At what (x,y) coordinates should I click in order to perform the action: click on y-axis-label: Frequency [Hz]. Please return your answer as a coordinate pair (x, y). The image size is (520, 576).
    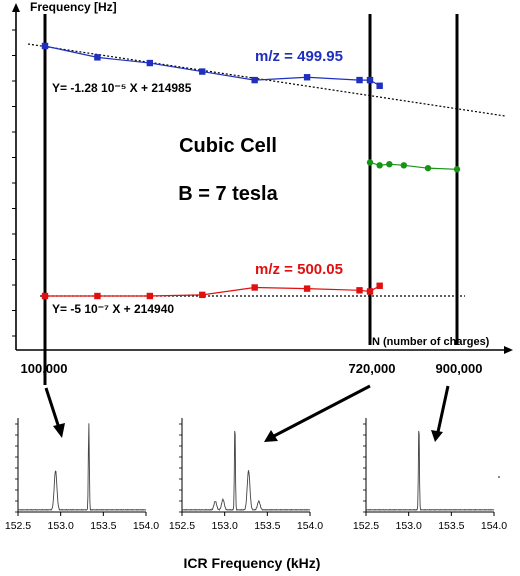
    Looking at the image, I should click on (73, 7).